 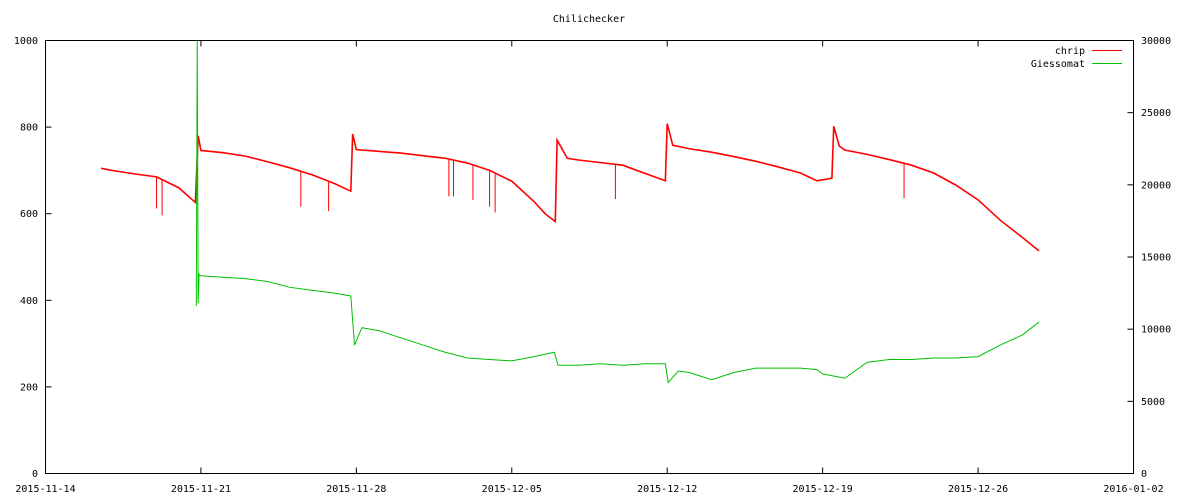 What do you see at coordinates (1076, 58) in the screenshot?
I see `legend: chrip Giessomat` at bounding box center [1076, 58].